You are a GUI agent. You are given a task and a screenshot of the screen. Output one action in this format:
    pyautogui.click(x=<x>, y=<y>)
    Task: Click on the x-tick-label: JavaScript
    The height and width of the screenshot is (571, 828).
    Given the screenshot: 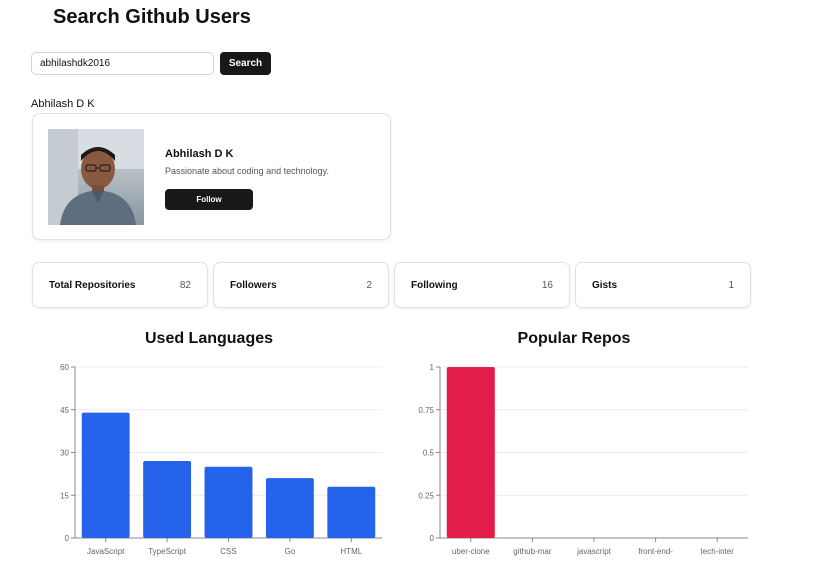 What is the action you would take?
    pyautogui.click(x=106, y=551)
    